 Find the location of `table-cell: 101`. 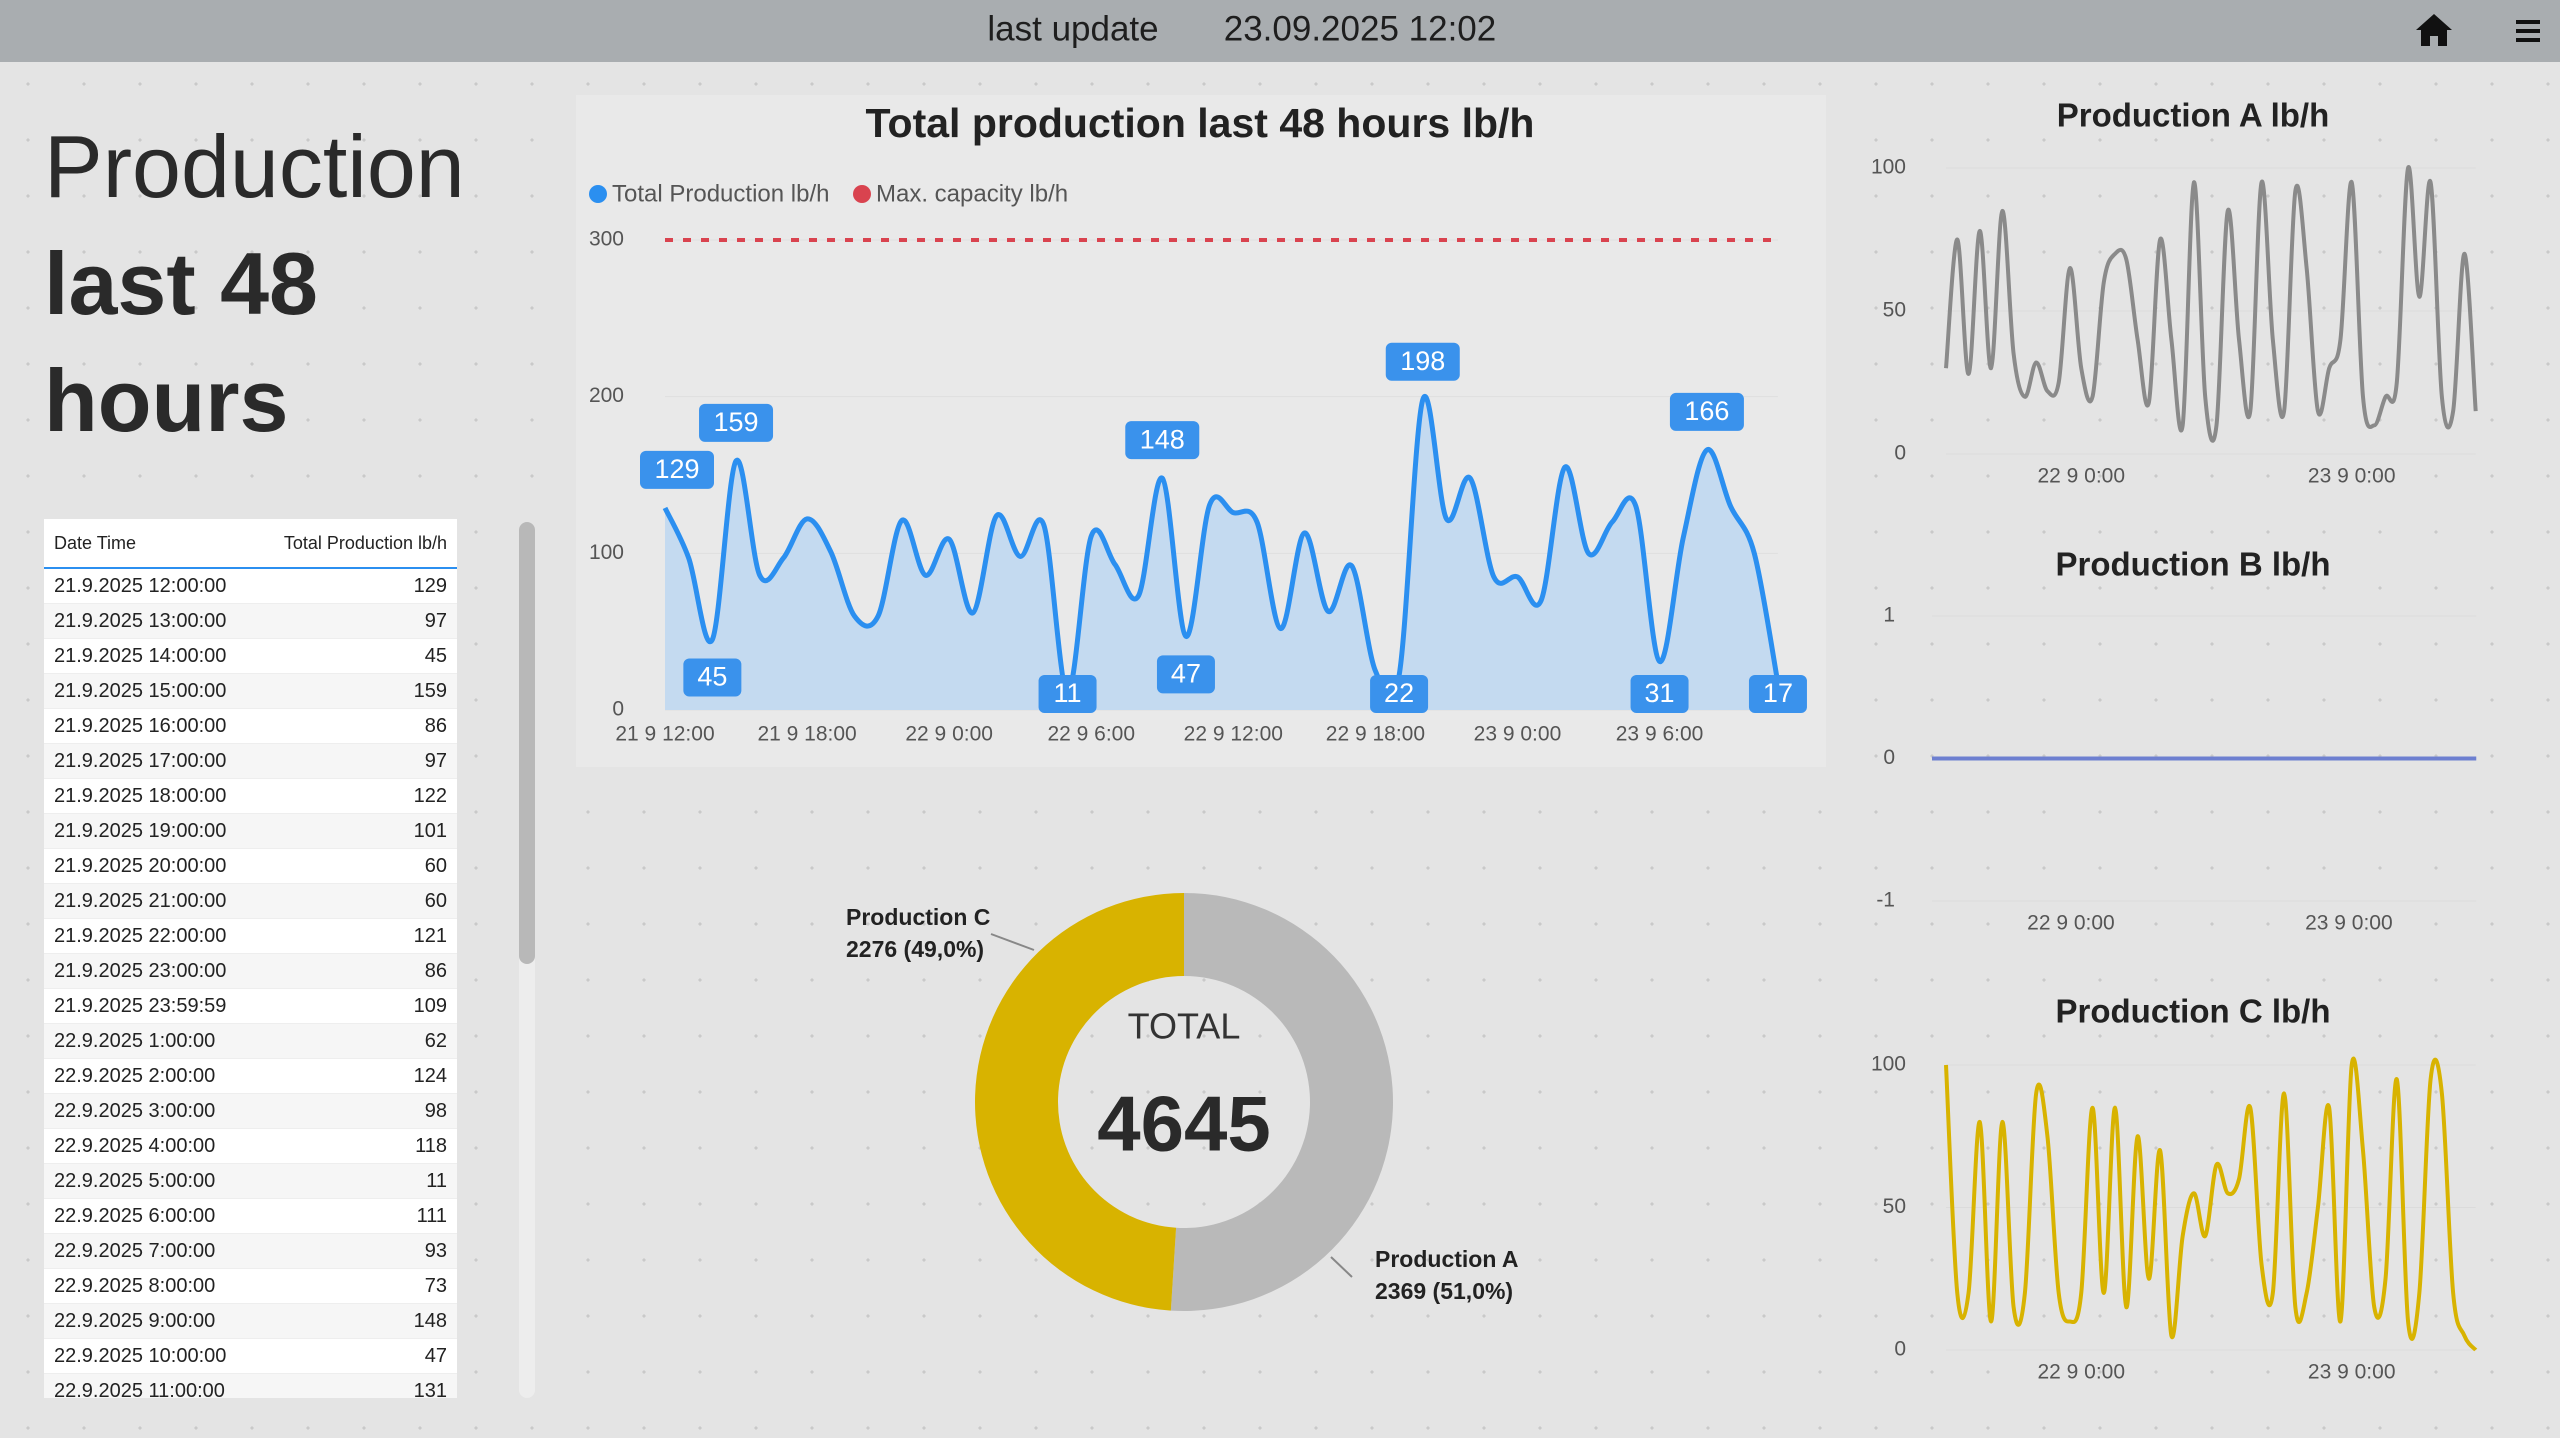

table-cell: 101 is located at coordinates (430, 830).